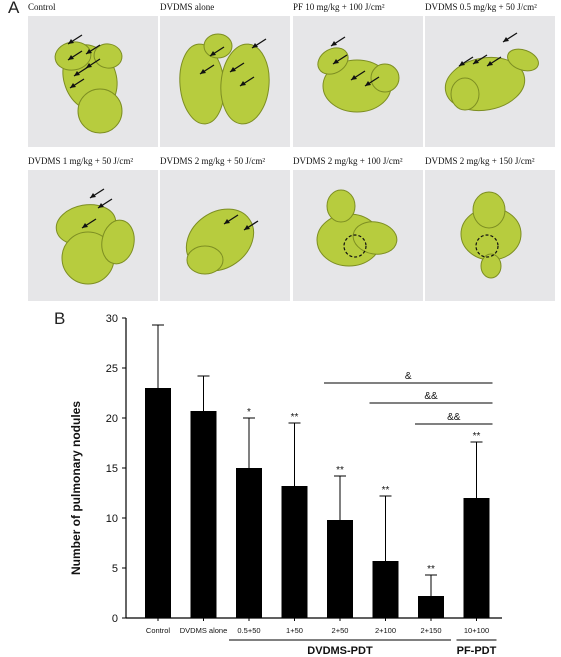 This screenshot has height=657, width=561. Describe the element at coordinates (481, 7) in the screenshot. I see `photo-caption: DVDMS 0.5 mg/kg + 50 J/cm²` at that location.